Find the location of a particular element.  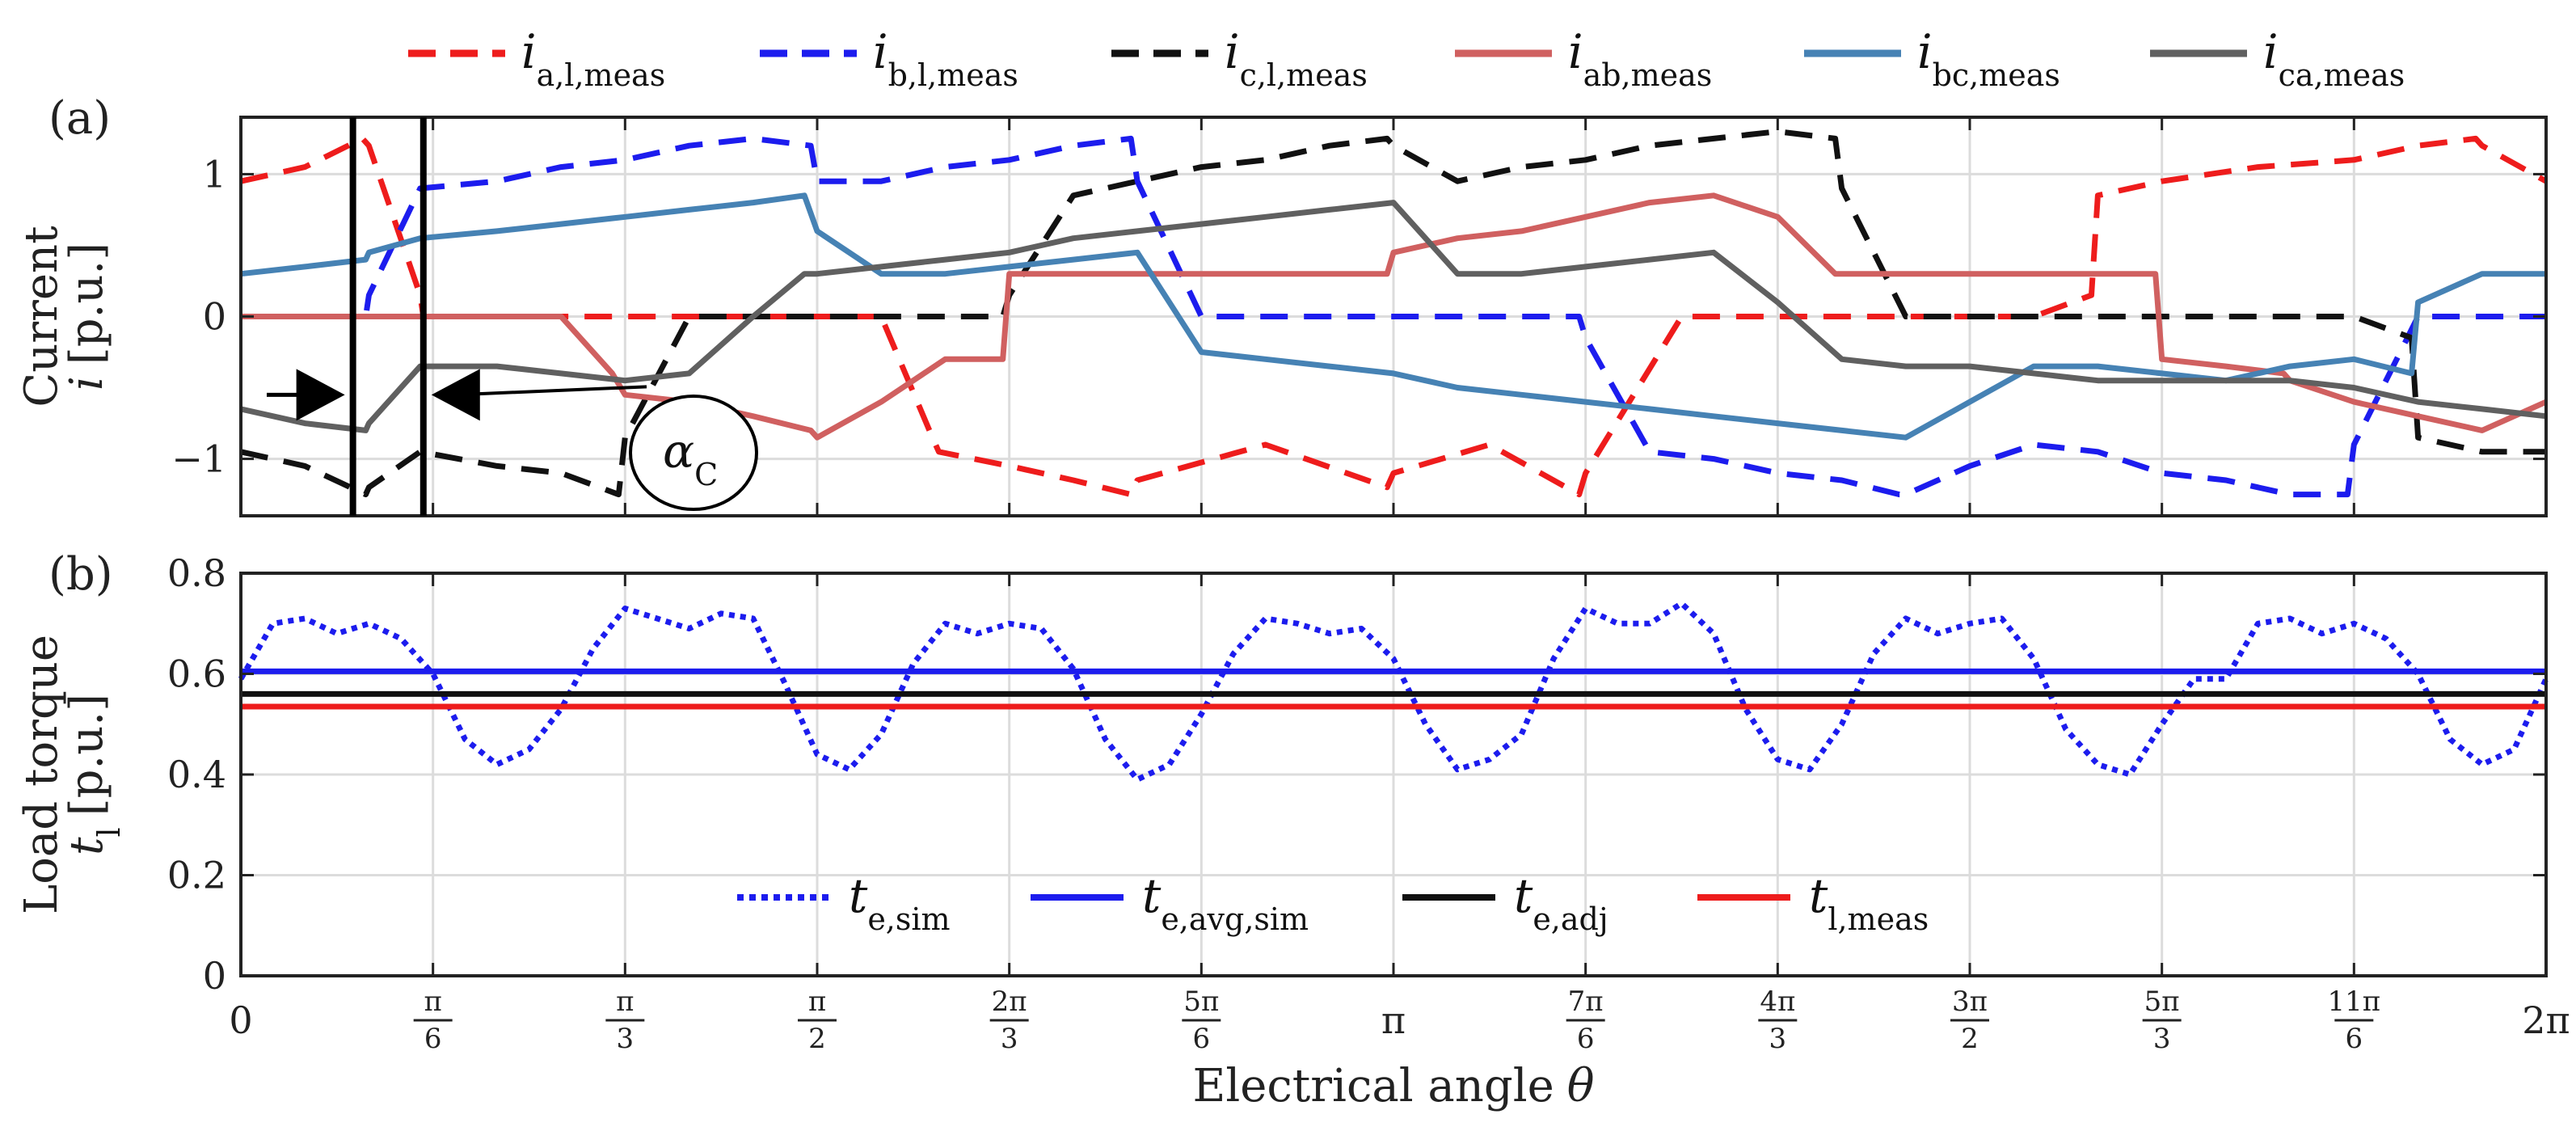

commutation-label-circle is located at coordinates (693, 453).